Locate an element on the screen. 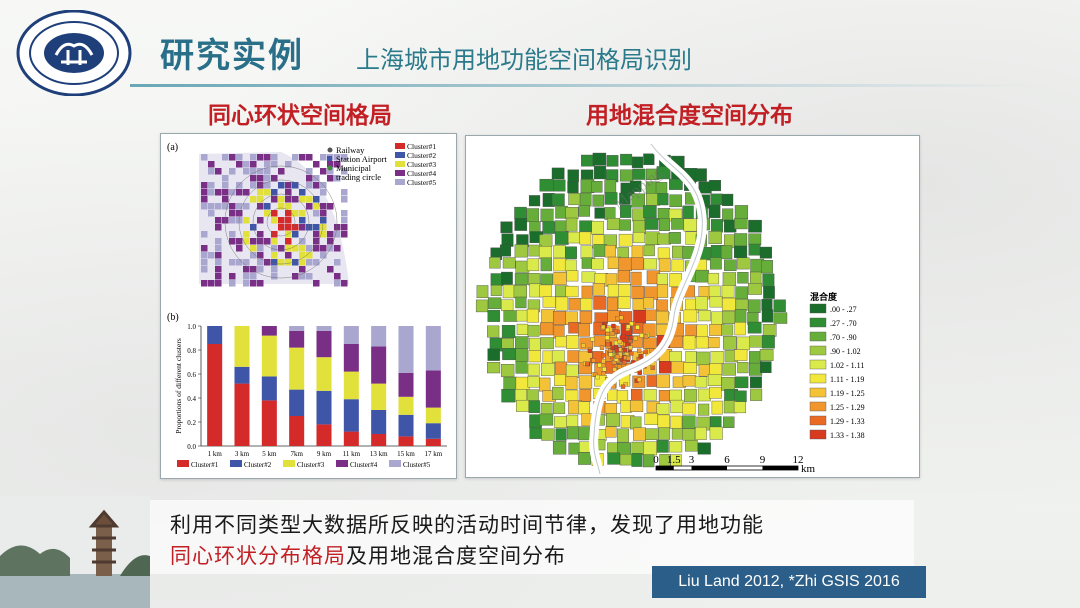 This screenshot has width=1080, height=608. legend-label: Cluster#3 is located at coordinates (311, 465).